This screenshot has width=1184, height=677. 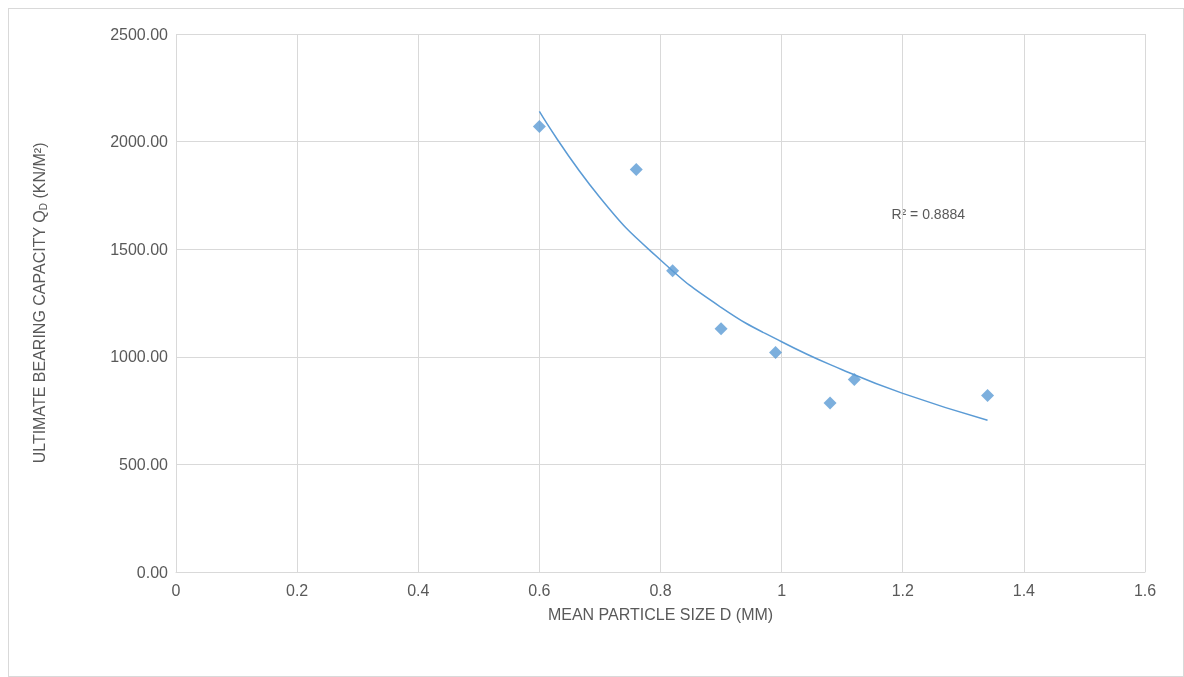 What do you see at coordinates (418, 590) in the screenshot?
I see `x-tick-label: 0.4` at bounding box center [418, 590].